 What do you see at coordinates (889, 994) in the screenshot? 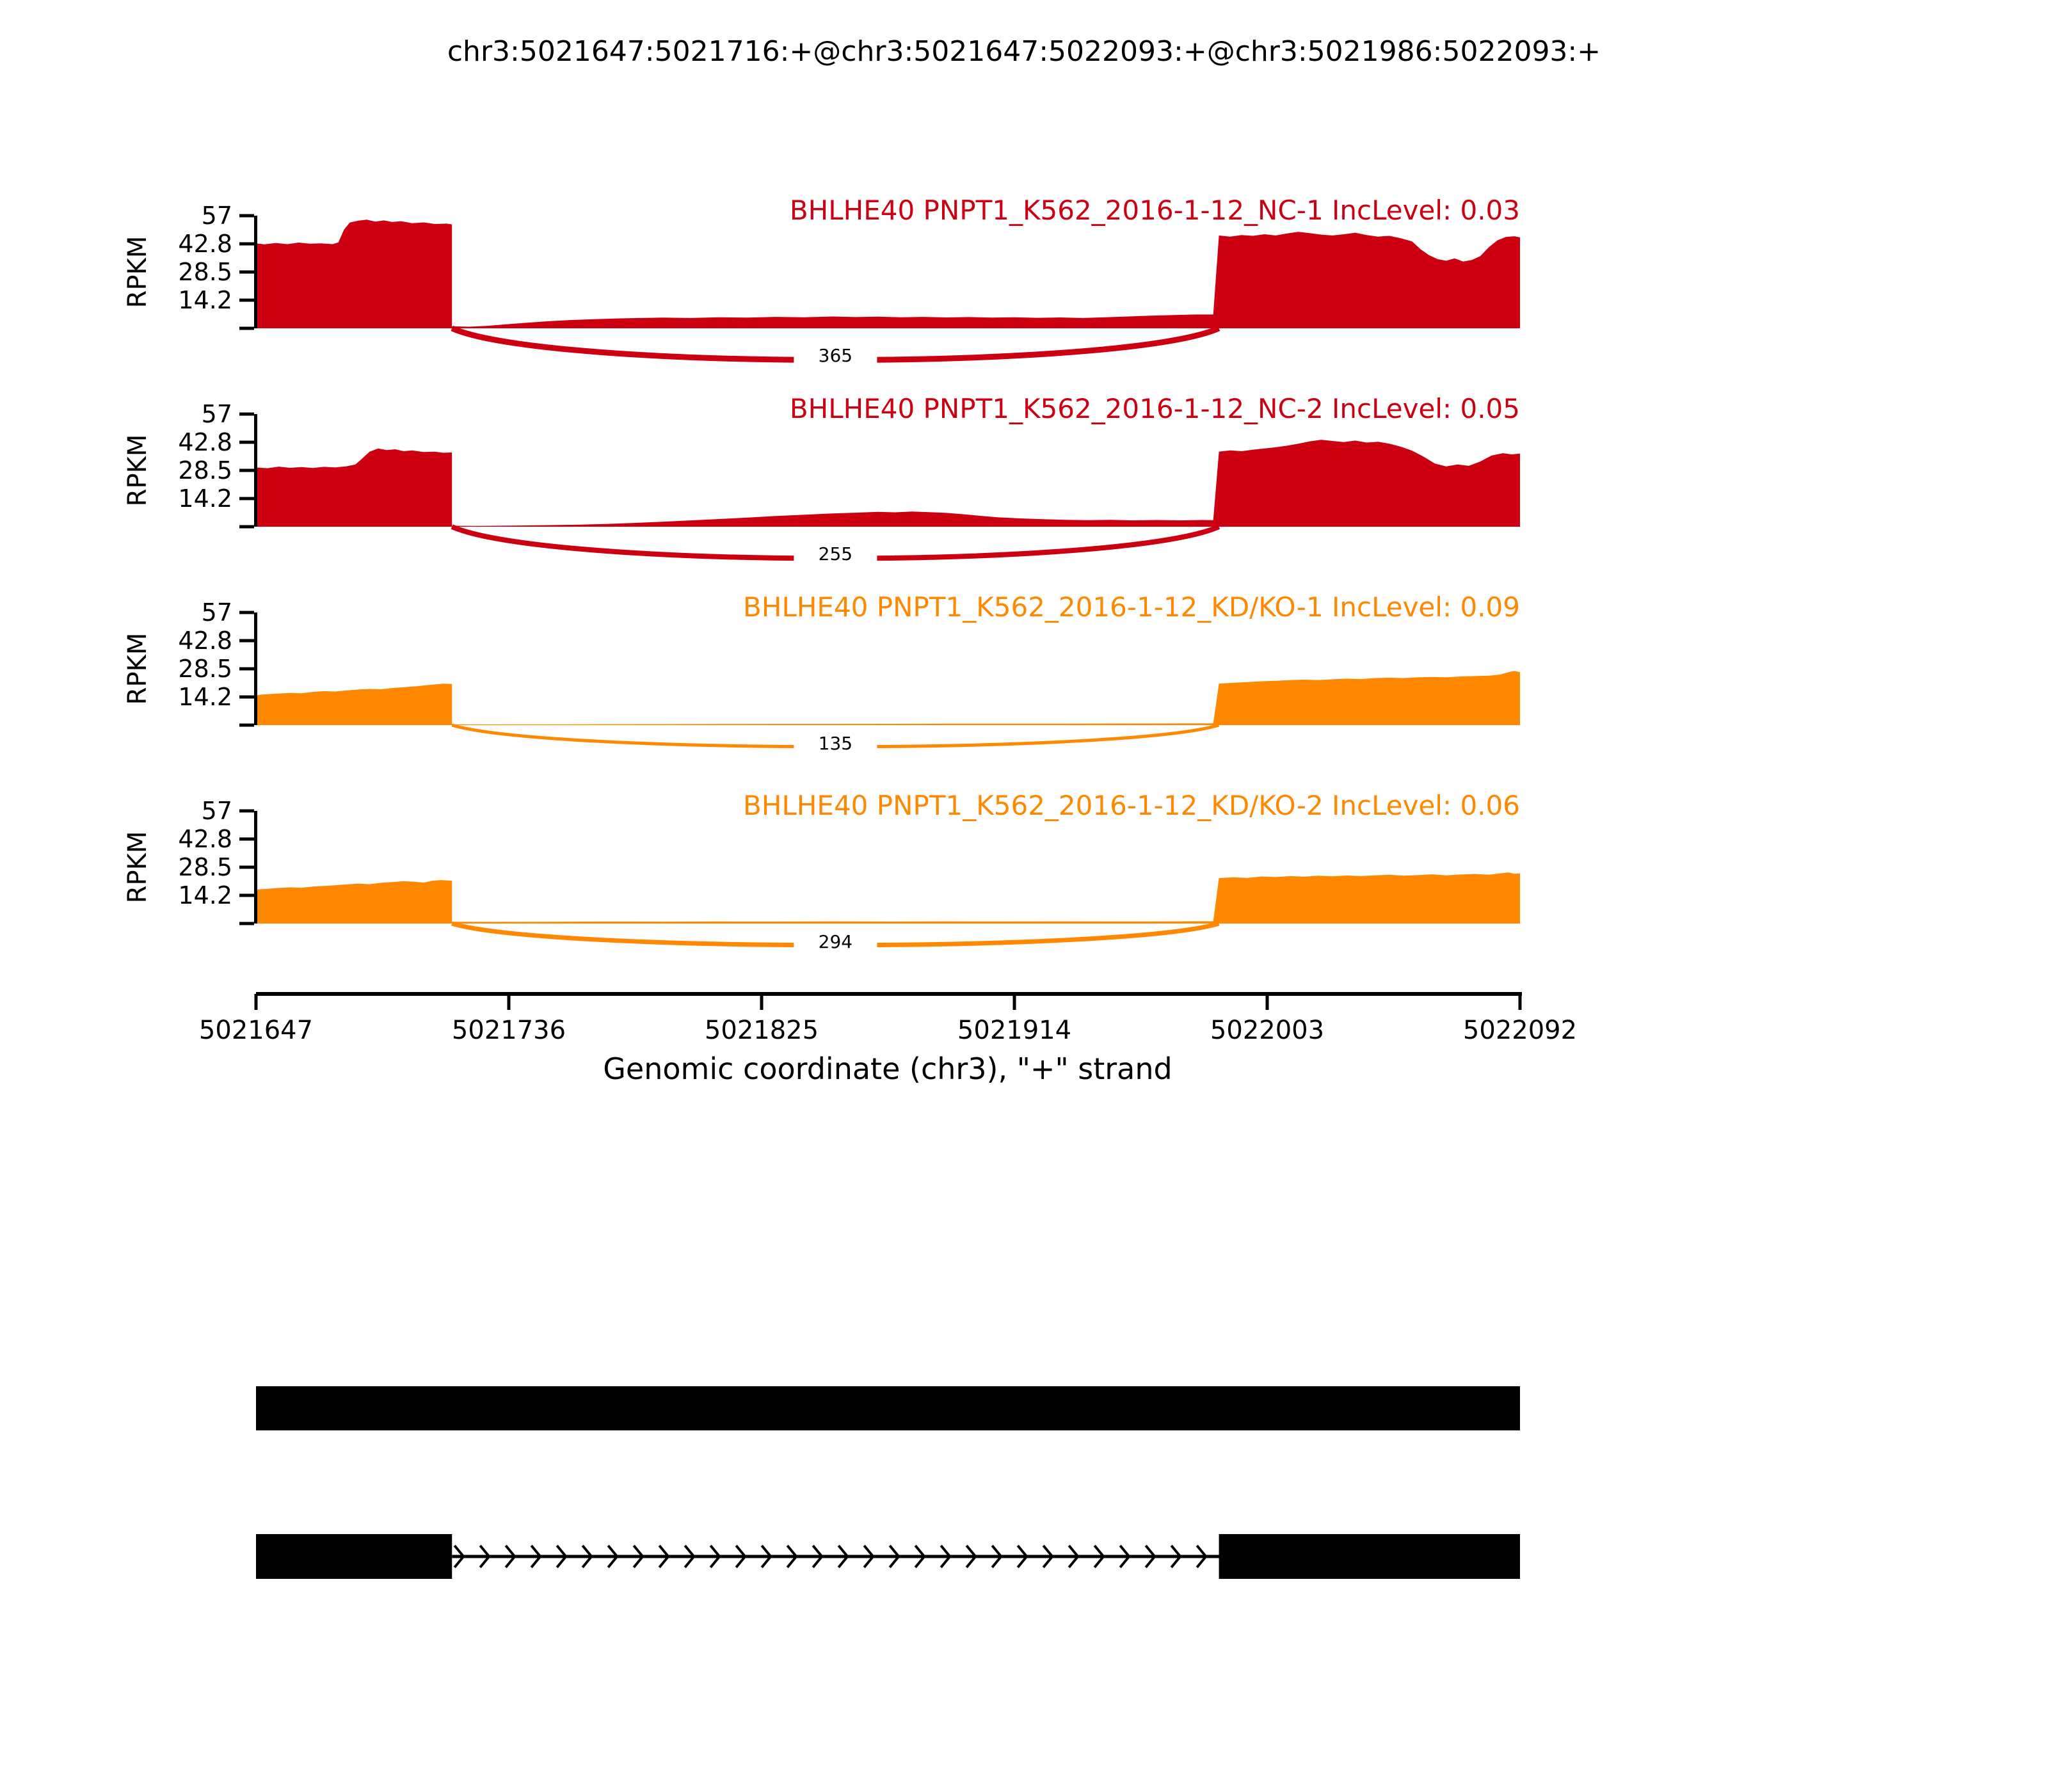
I see `x-axis-line` at bounding box center [889, 994].